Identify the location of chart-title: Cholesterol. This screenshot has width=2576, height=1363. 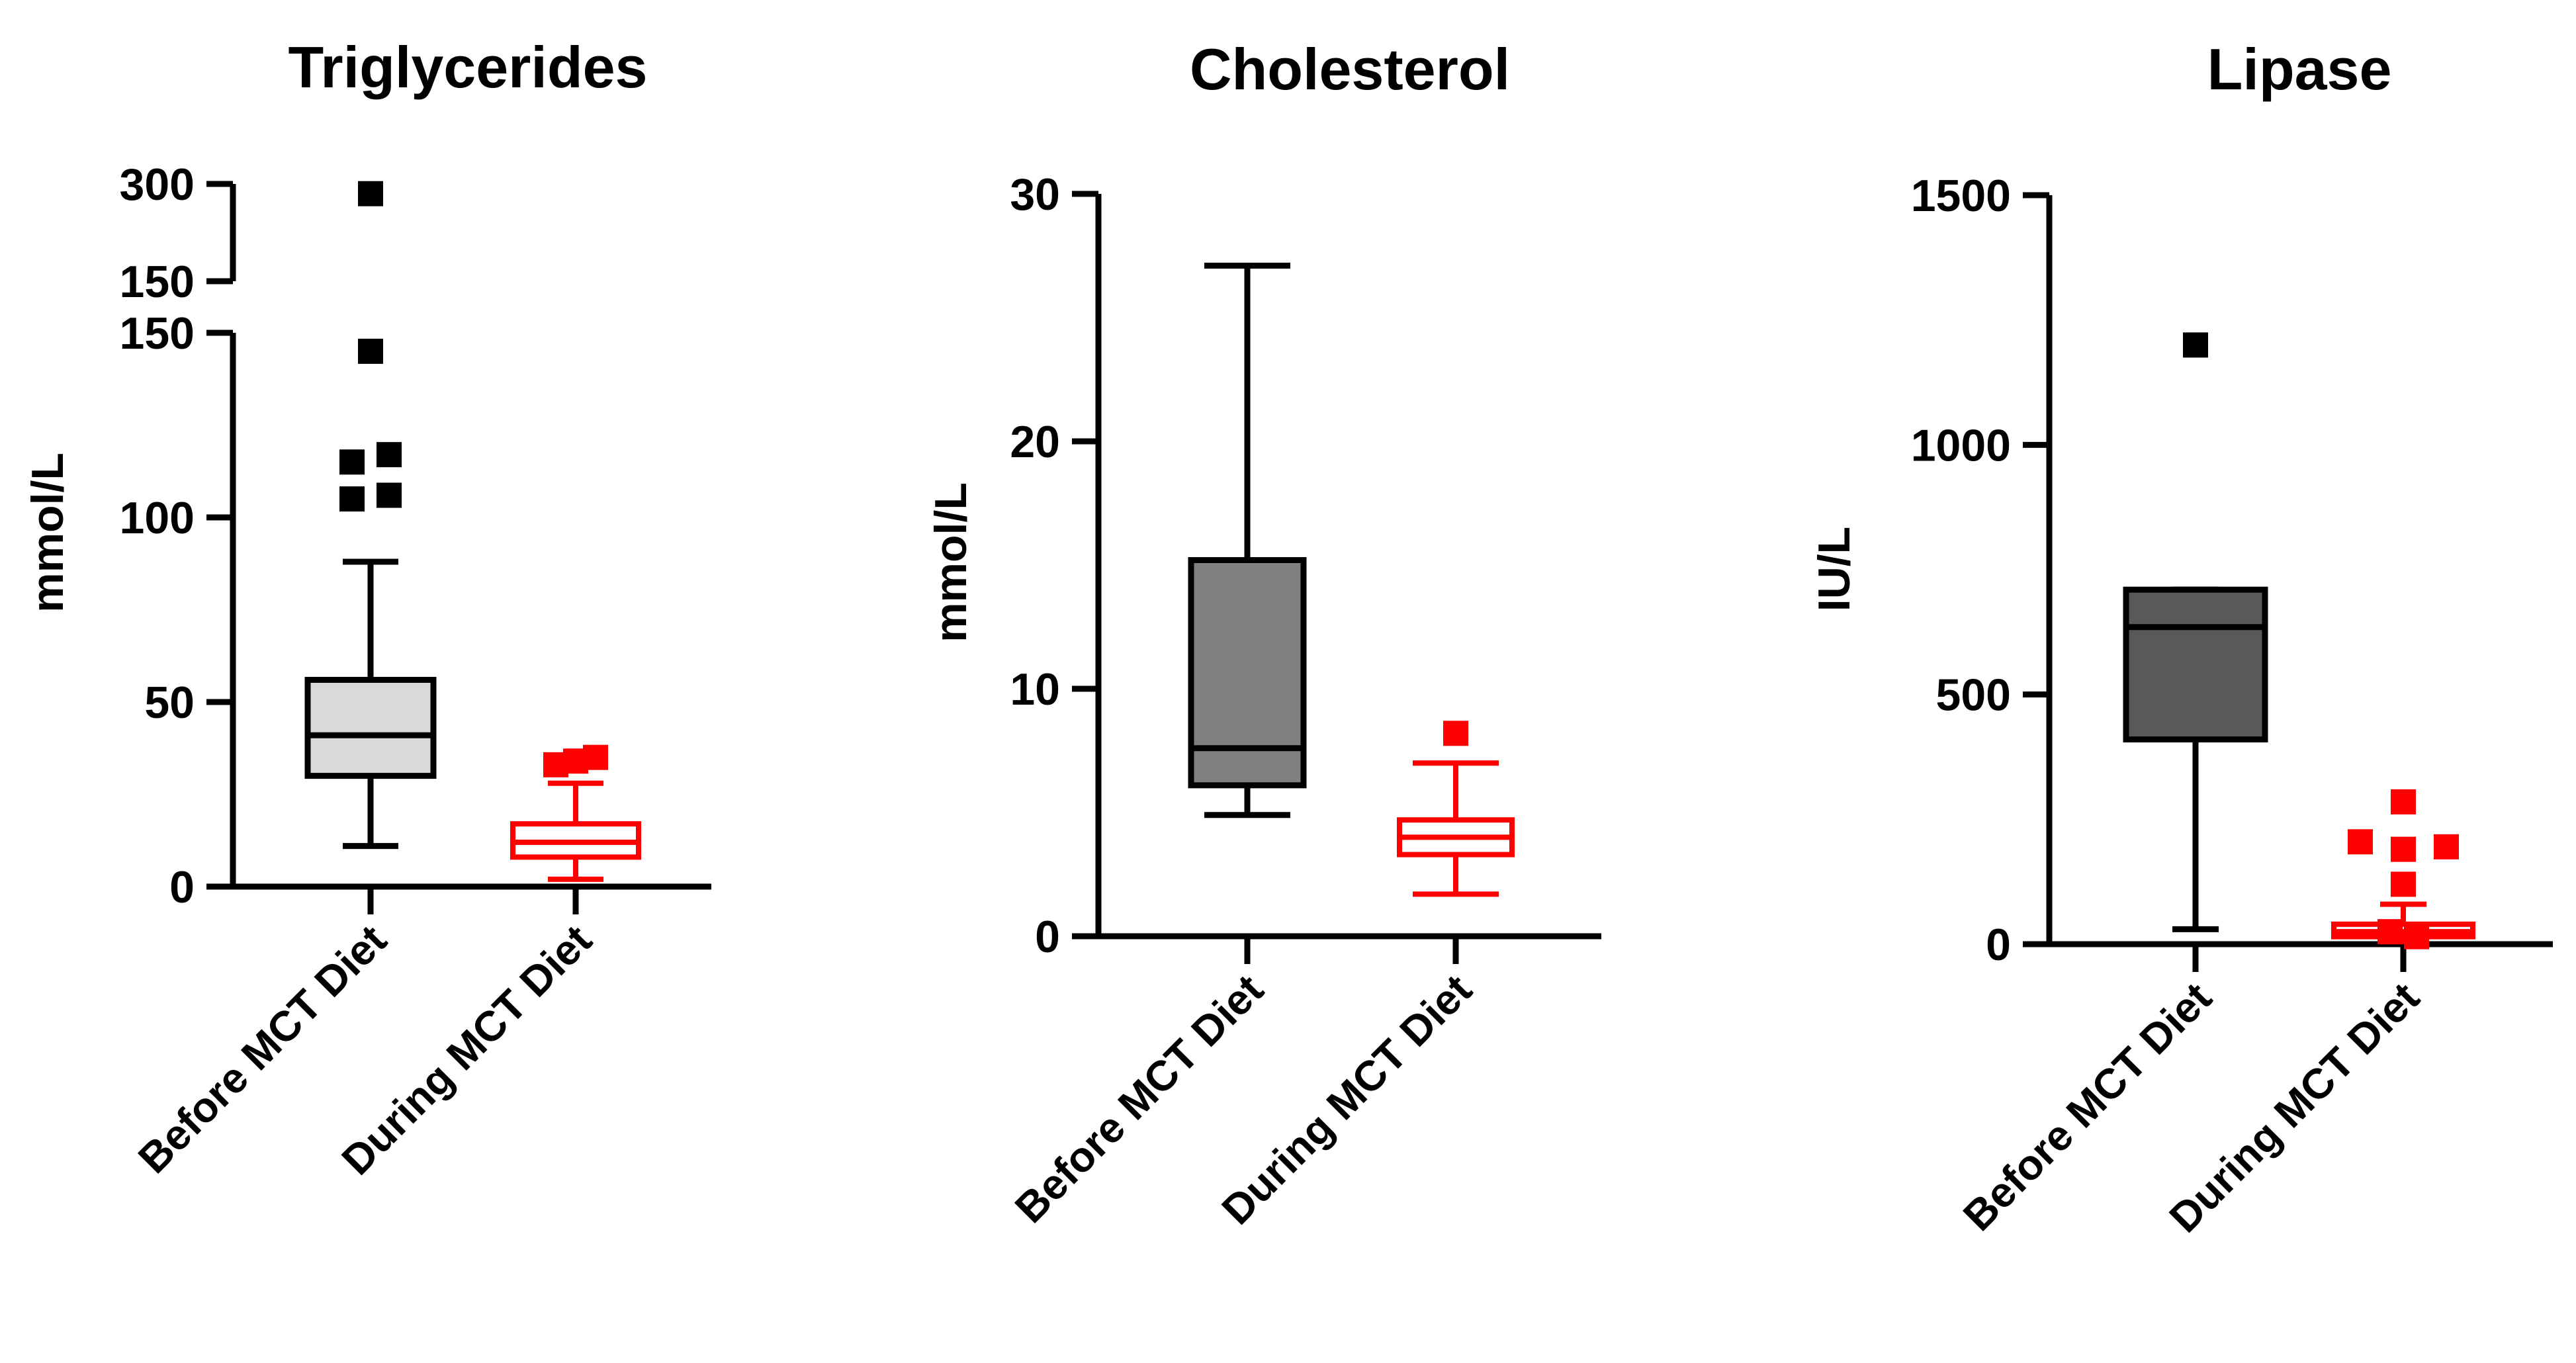
(1350, 69).